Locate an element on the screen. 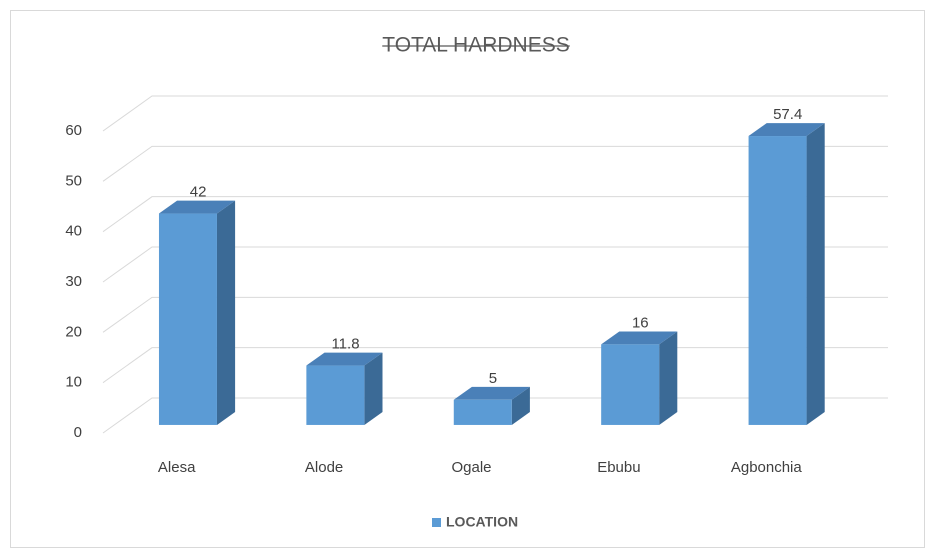 The height and width of the screenshot is (555, 936). y-tick-label: 50 is located at coordinates (73, 180).